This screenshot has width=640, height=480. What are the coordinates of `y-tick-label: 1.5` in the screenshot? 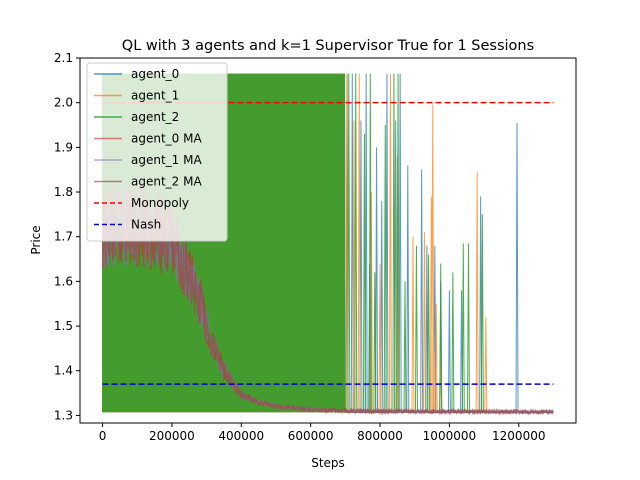 It's located at (63, 326).